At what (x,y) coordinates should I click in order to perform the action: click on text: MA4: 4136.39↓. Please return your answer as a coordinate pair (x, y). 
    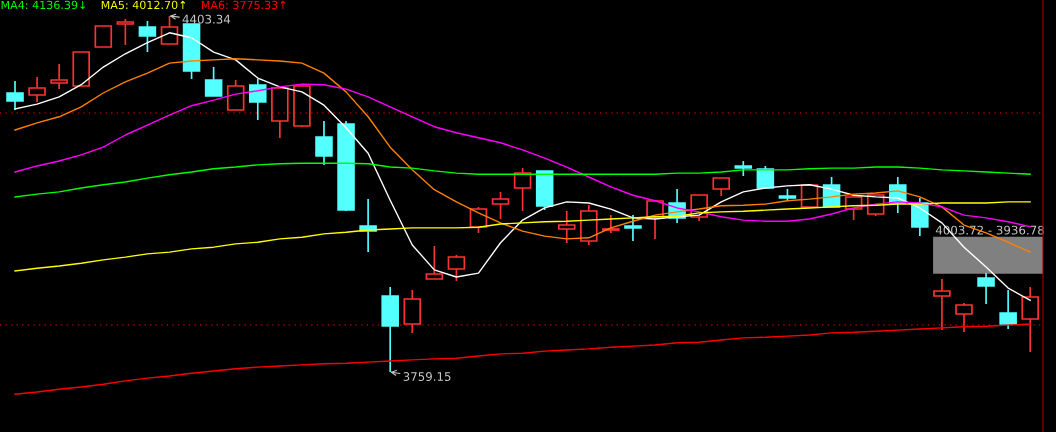
    Looking at the image, I should click on (43, 5).